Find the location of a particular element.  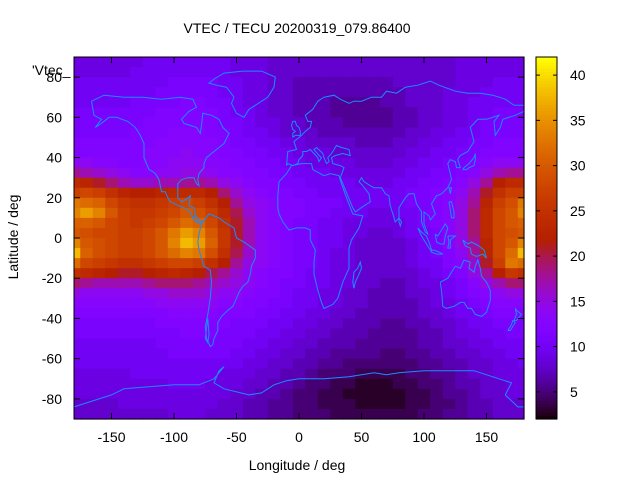

y-tick-label: 0 is located at coordinates (58, 238).